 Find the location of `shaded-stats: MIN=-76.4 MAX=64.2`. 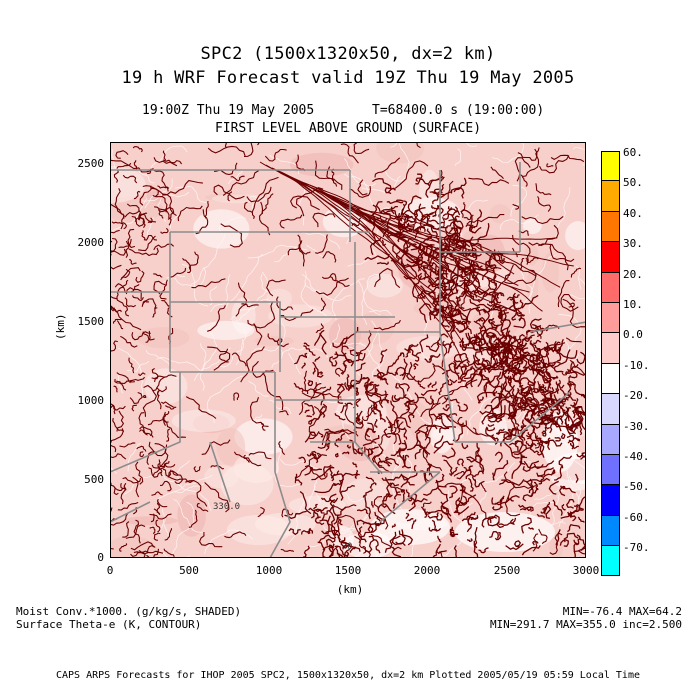

shaded-stats: MIN=-76.4 MAX=64.2 is located at coordinates (622, 611).